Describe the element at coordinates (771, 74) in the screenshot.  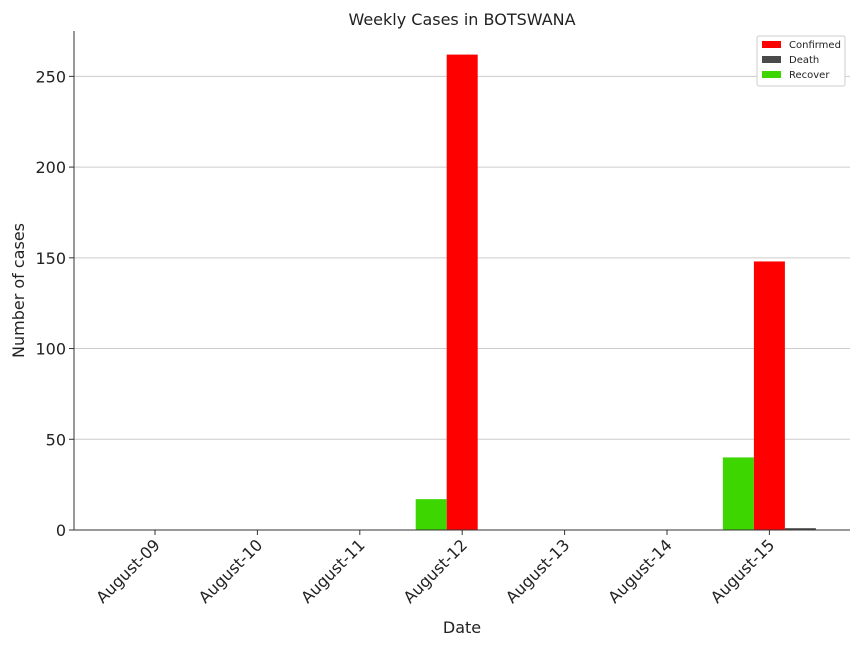
I see `legend-swatch-recover` at that location.